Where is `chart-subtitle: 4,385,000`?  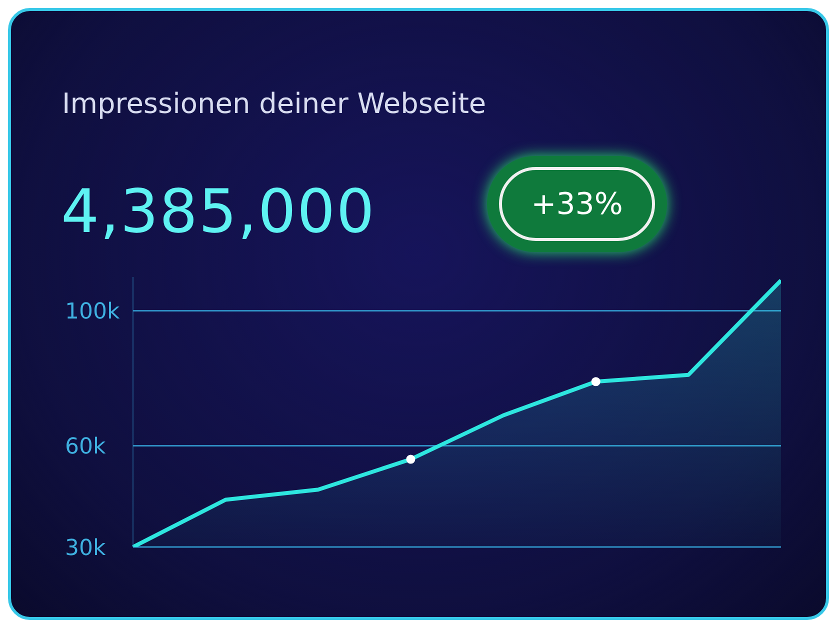 chart-subtitle: 4,385,000 is located at coordinates (218, 212).